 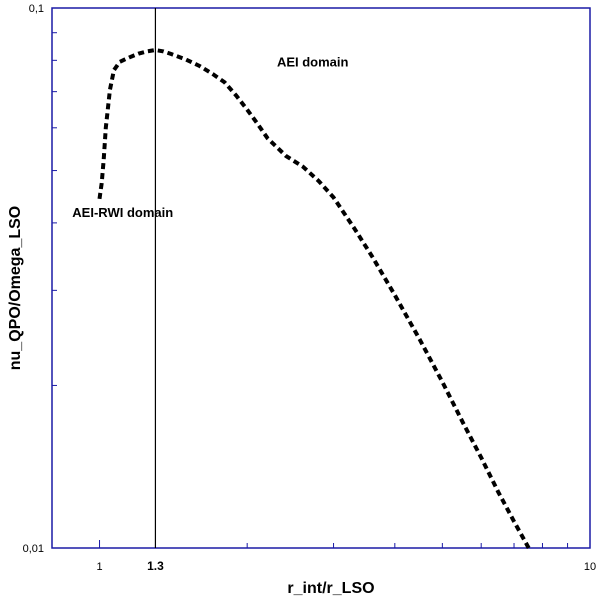 I want to click on annotations: AEI domain AEI-RWI domain, so click(x=210, y=137).